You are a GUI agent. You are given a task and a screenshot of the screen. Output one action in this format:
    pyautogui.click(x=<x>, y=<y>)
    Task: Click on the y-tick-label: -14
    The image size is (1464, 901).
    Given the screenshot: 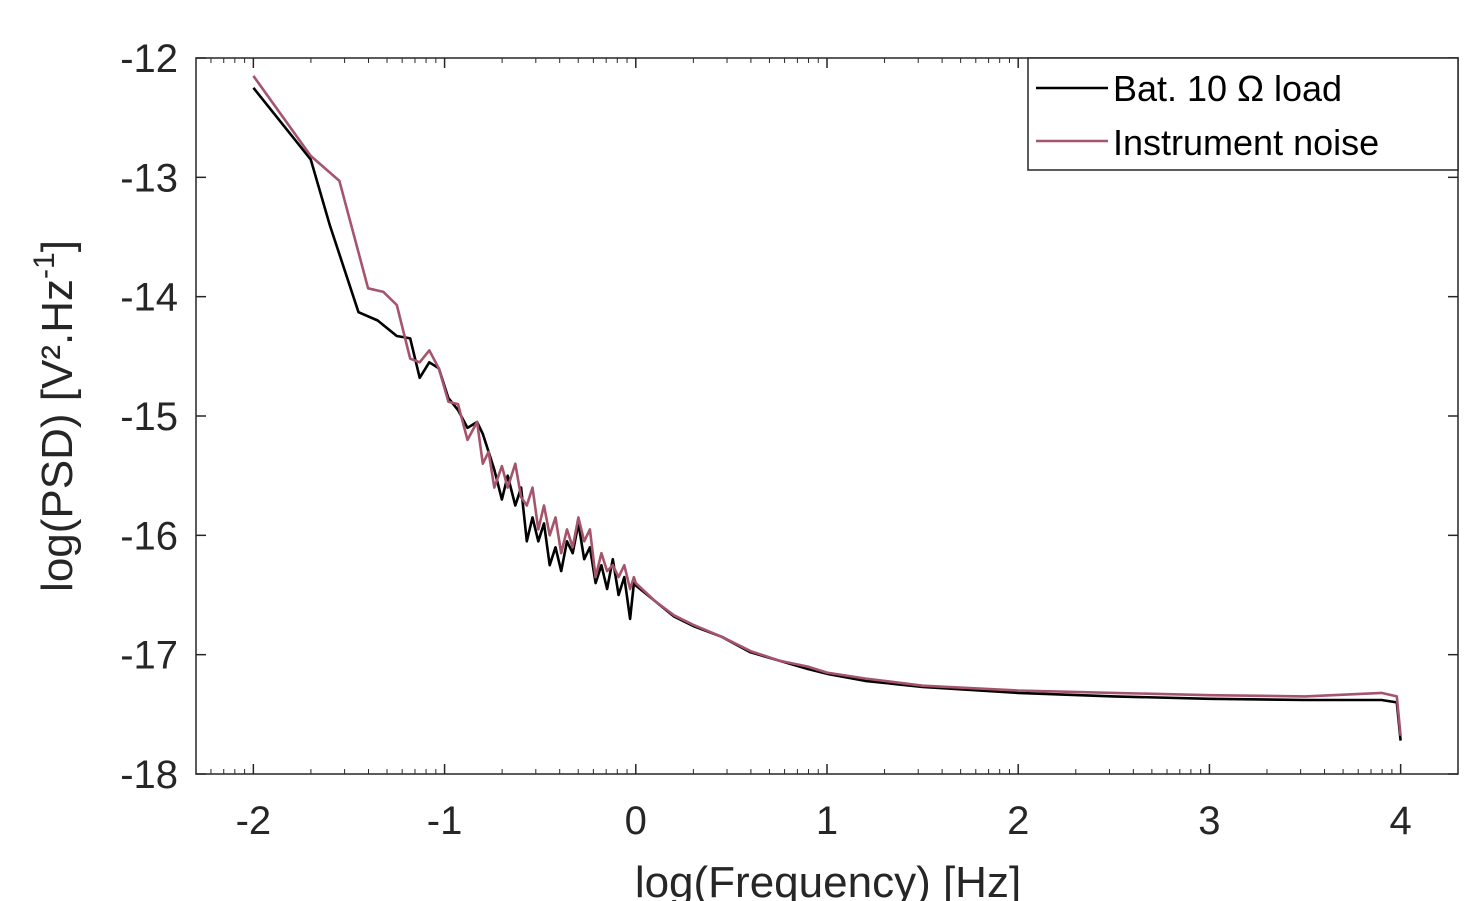 What is the action you would take?
    pyautogui.click(x=149, y=298)
    